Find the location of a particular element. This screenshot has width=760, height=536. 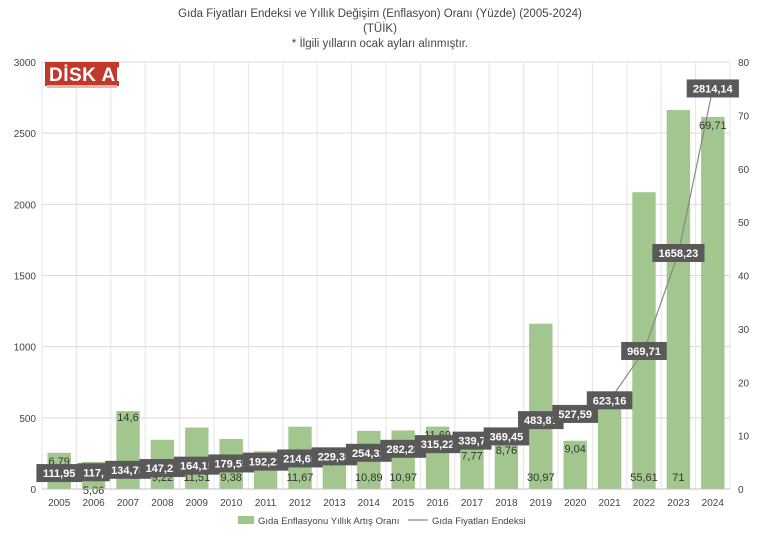

y-left-tick: 1000 is located at coordinates (25, 348).